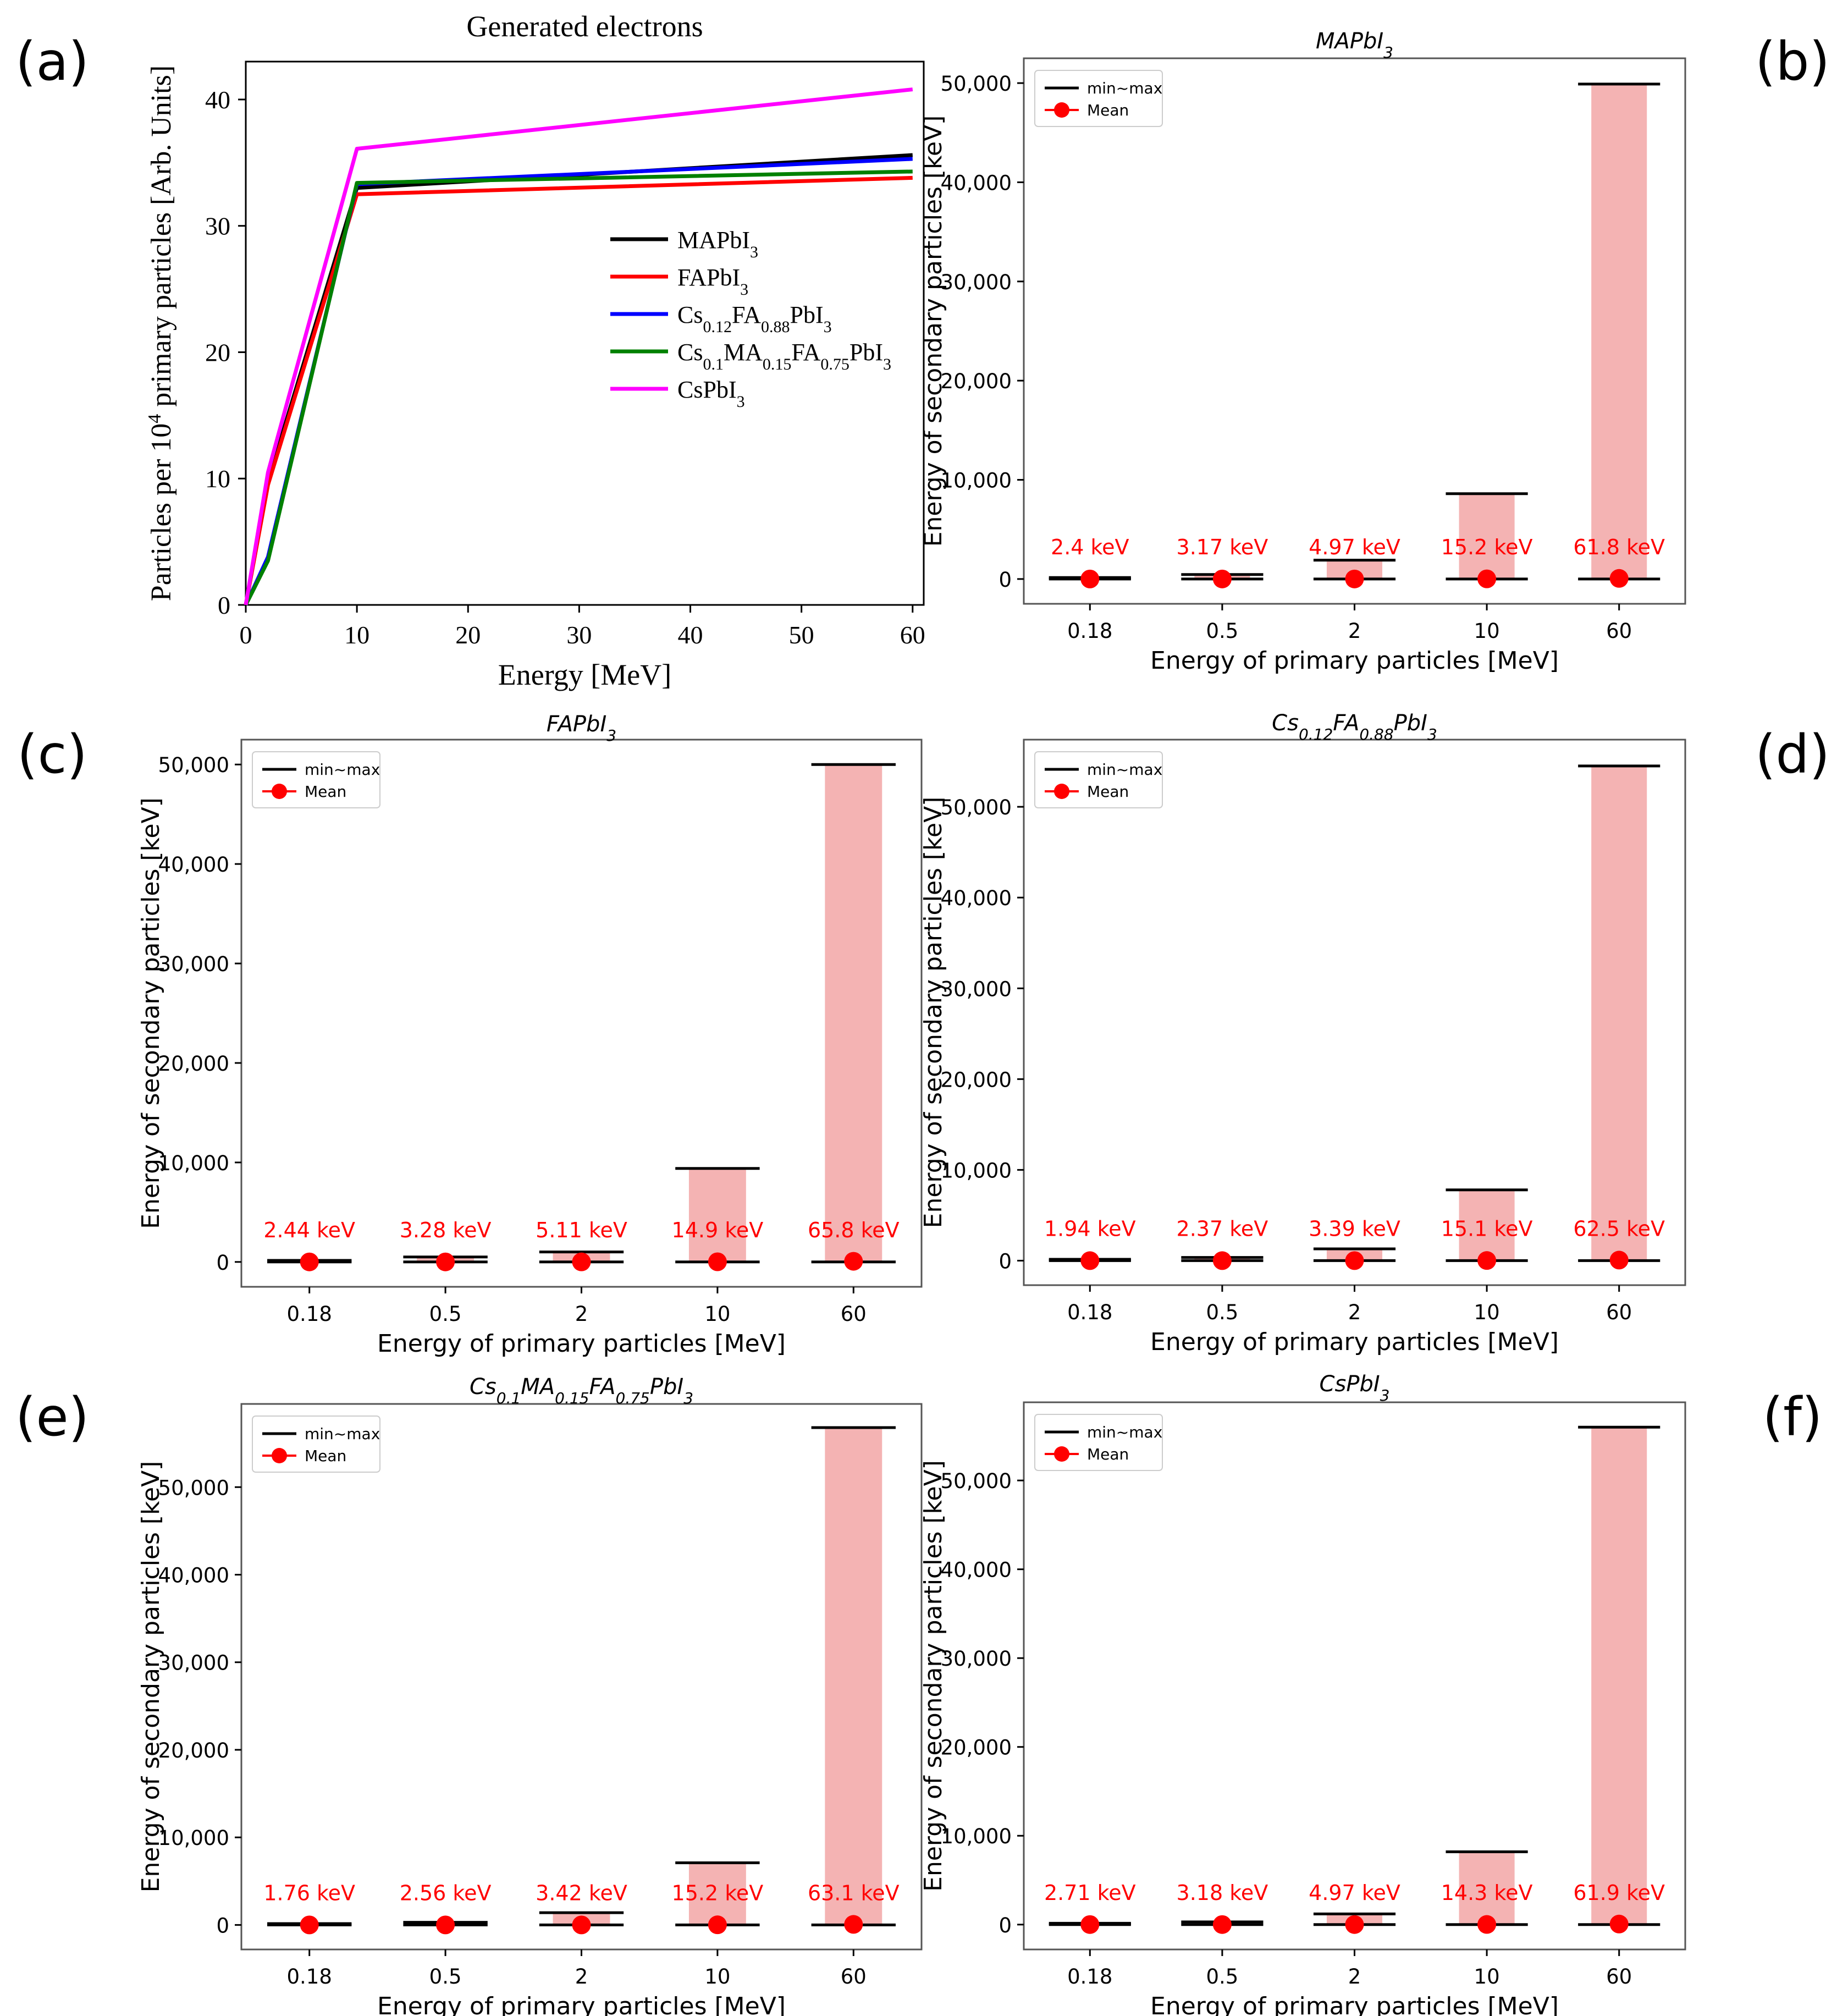  I want to click on formula-text: MAPbI, so click(1349, 41).